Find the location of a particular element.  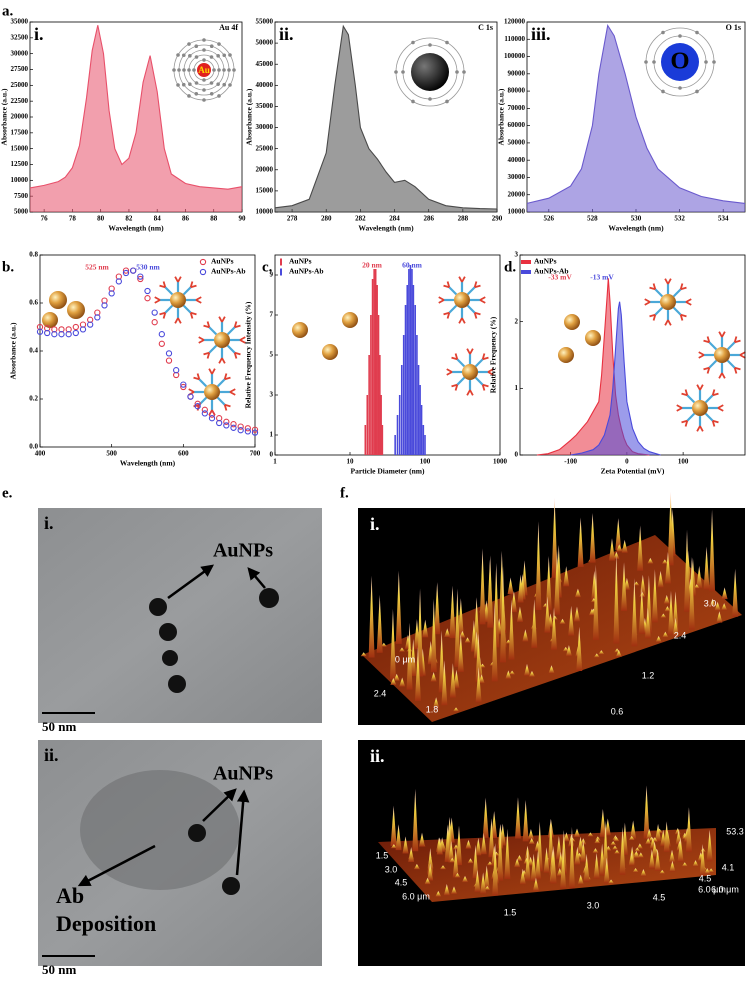

panel-label: ii. is located at coordinates (286, 34).